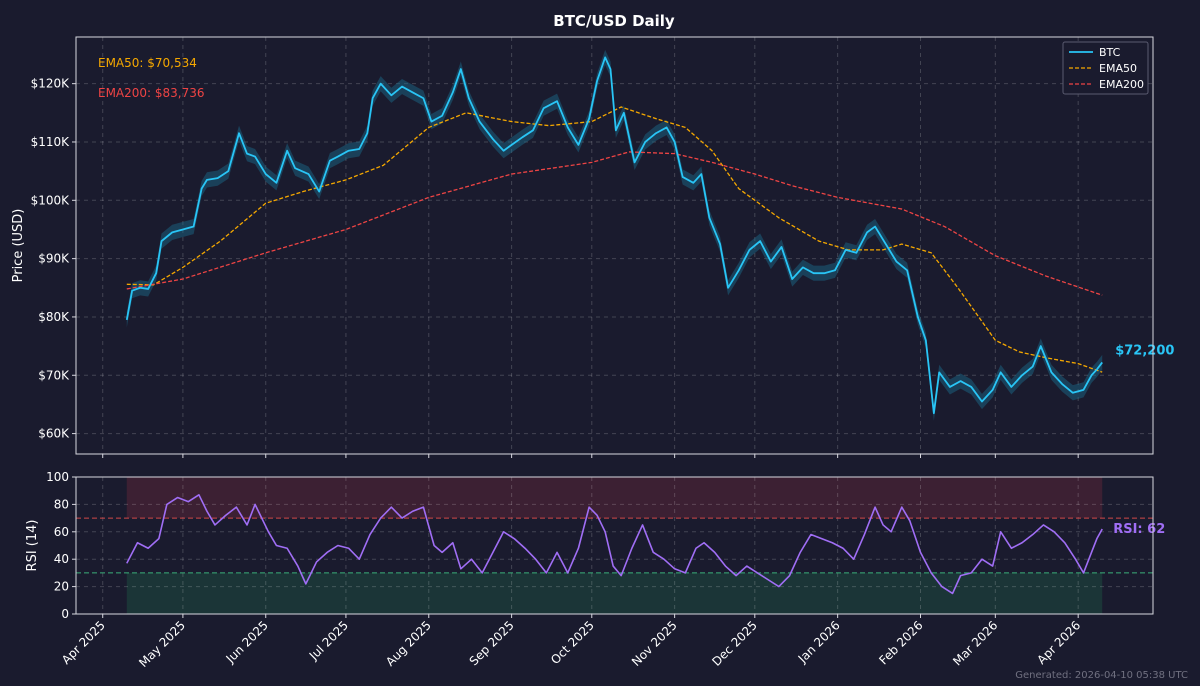 The height and width of the screenshot is (686, 1200). What do you see at coordinates (328, 640) in the screenshot?
I see `x-tick-label: Jul 2025` at bounding box center [328, 640].